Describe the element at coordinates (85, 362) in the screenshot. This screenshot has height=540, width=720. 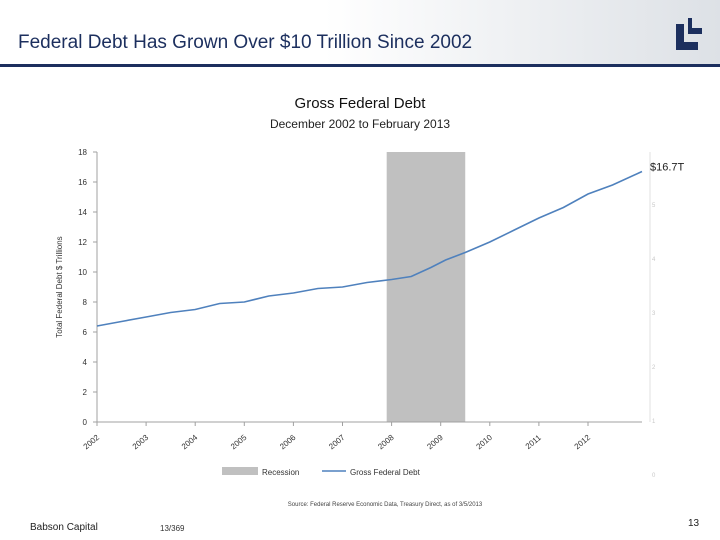
I see `y-tick-label: 4` at that location.